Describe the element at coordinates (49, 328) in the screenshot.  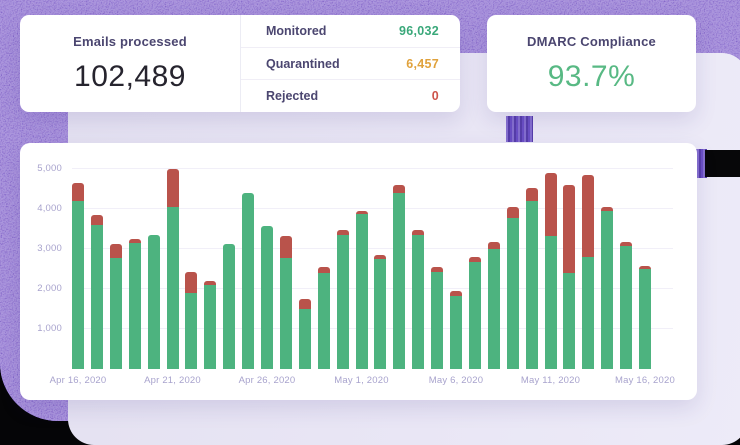
I see `y-axis-label: 1,000` at that location.